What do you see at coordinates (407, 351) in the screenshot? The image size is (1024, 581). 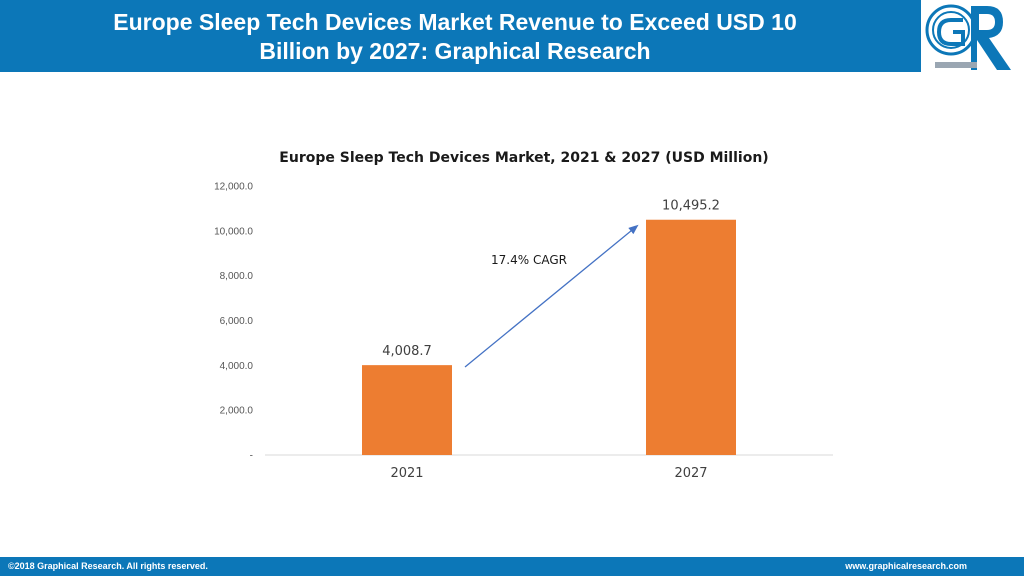 I see `data-label: 4,008.7` at bounding box center [407, 351].